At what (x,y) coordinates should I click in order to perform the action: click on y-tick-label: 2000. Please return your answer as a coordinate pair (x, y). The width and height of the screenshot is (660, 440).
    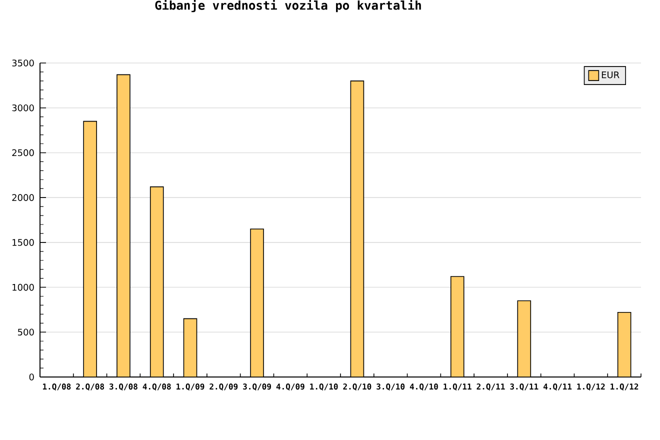
    Looking at the image, I should click on (23, 197).